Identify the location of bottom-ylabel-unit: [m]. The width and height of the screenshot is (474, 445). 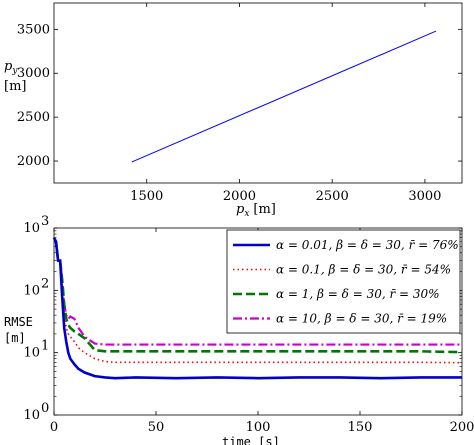
(15, 338).